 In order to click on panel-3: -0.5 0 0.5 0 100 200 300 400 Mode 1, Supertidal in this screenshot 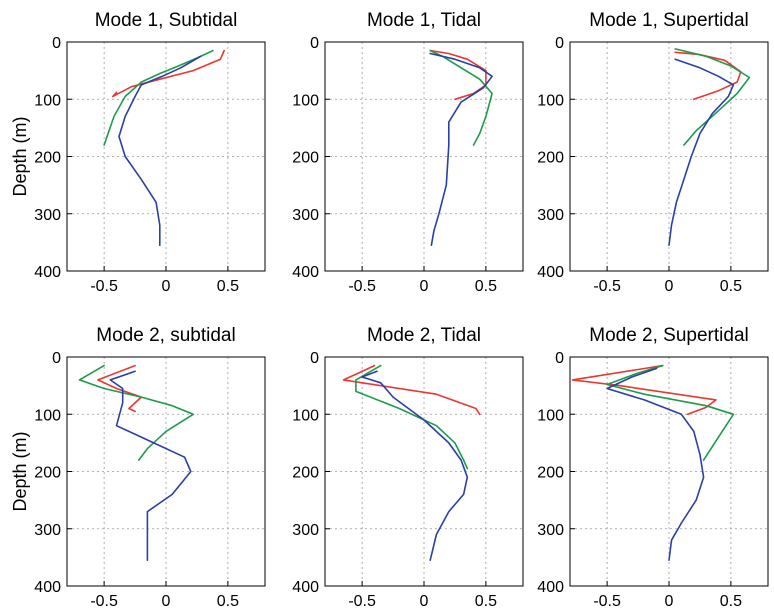, I will do `click(653, 152)`.